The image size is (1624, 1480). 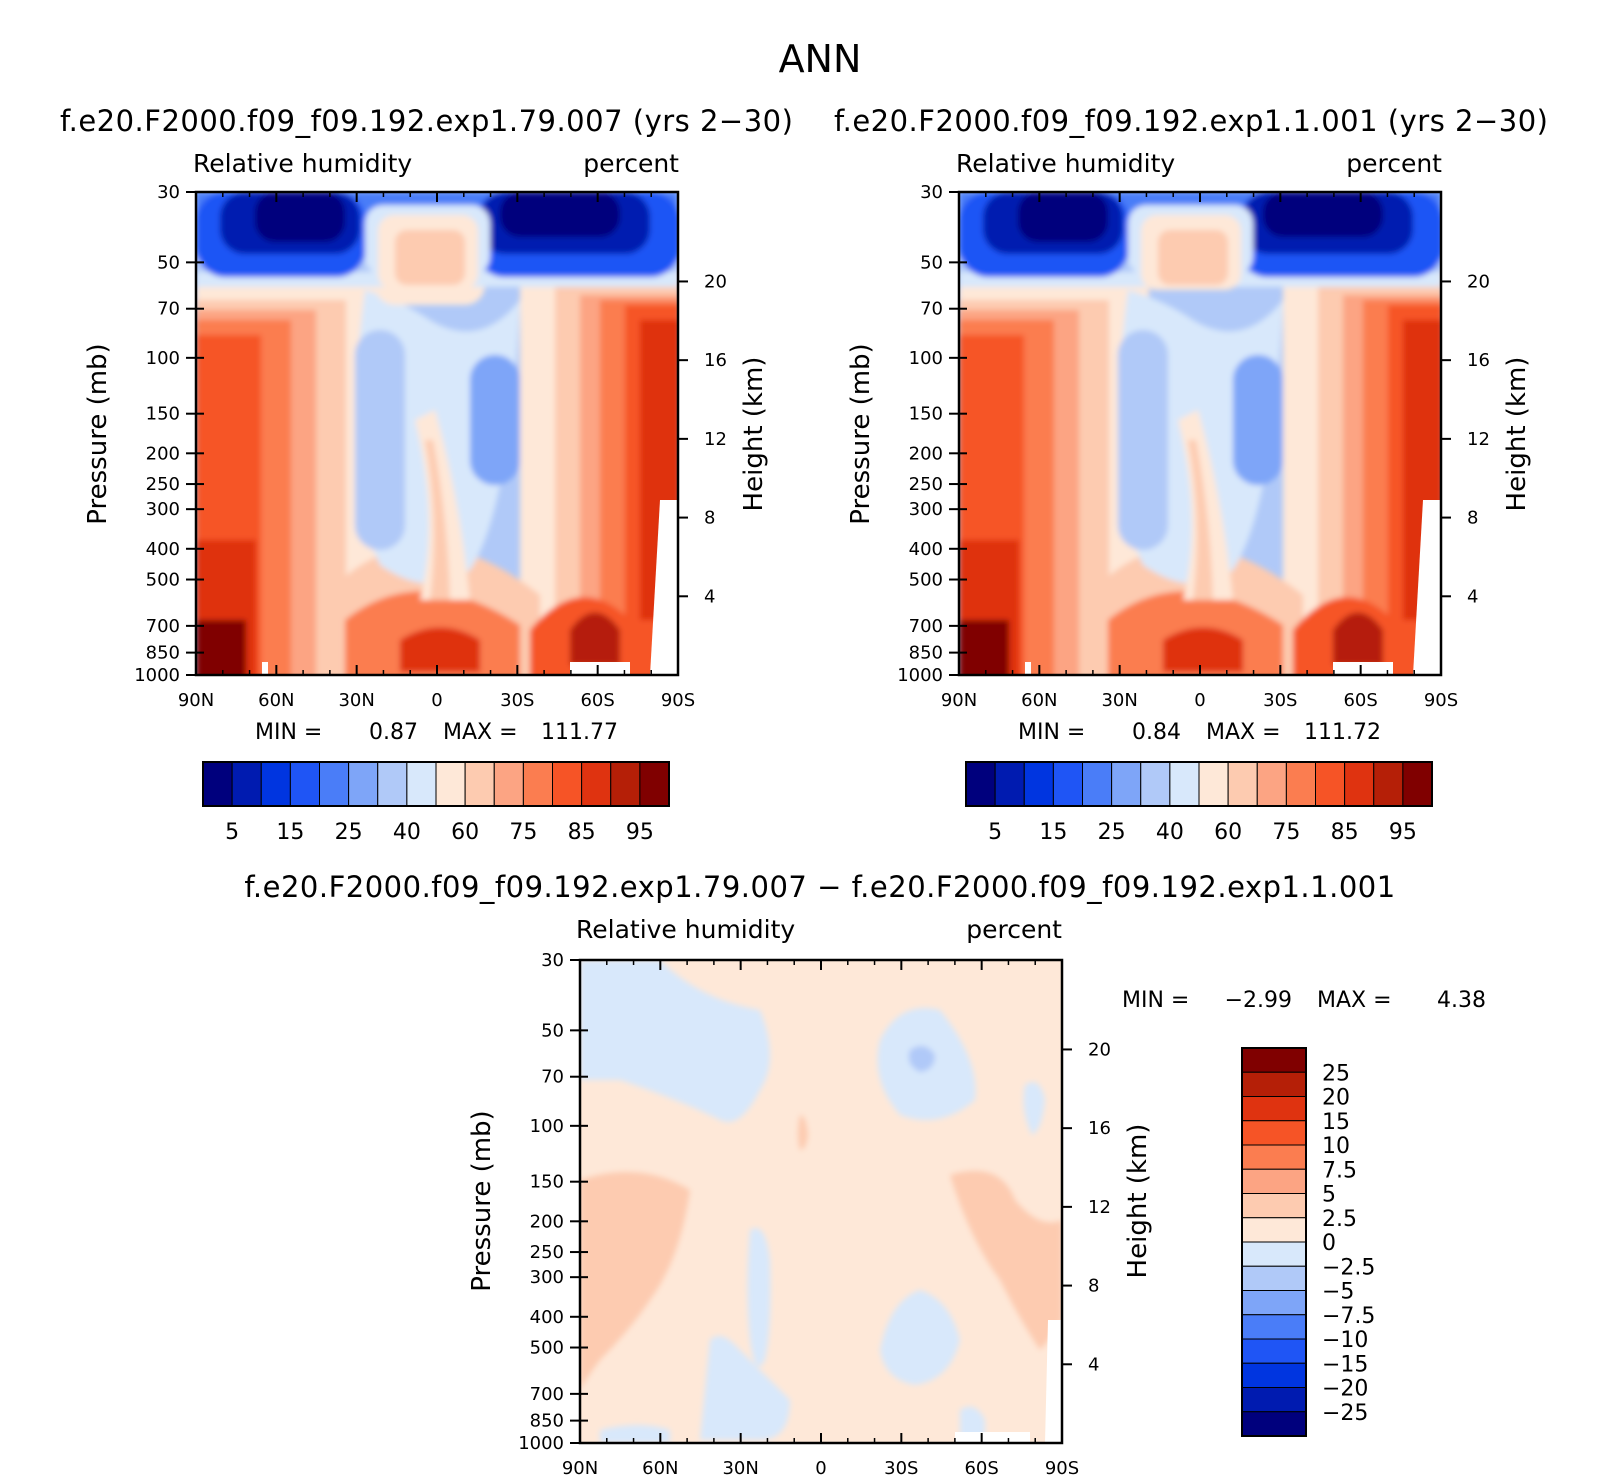 What do you see at coordinates (959, 700) in the screenshot?
I see `panel-2-x-tick-label: 90N` at bounding box center [959, 700].